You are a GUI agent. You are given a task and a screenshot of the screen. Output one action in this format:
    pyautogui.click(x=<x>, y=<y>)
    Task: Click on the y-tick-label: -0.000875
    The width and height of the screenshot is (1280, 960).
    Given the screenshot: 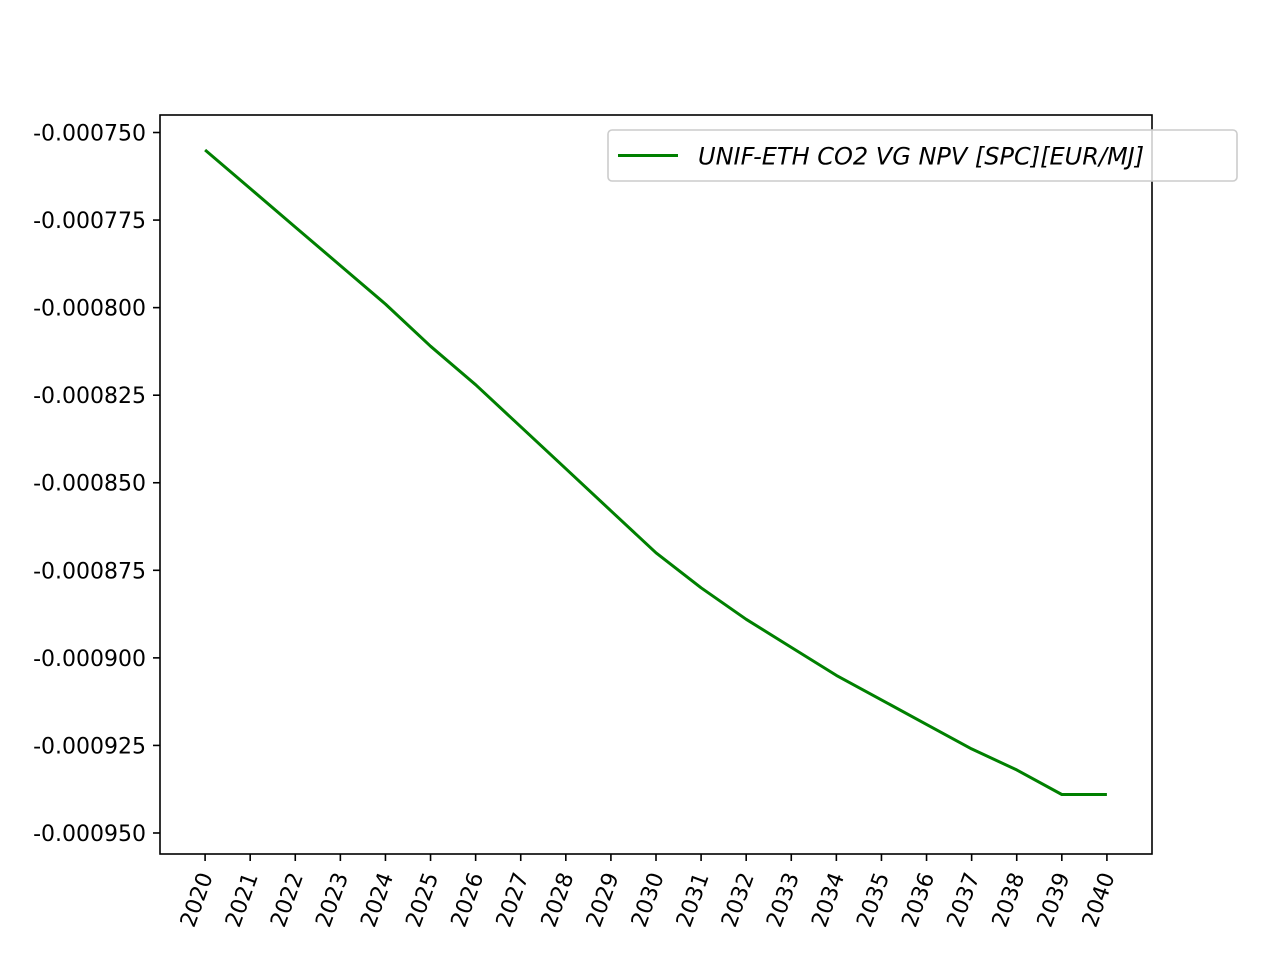 What is the action you would take?
    pyautogui.click(x=89, y=571)
    